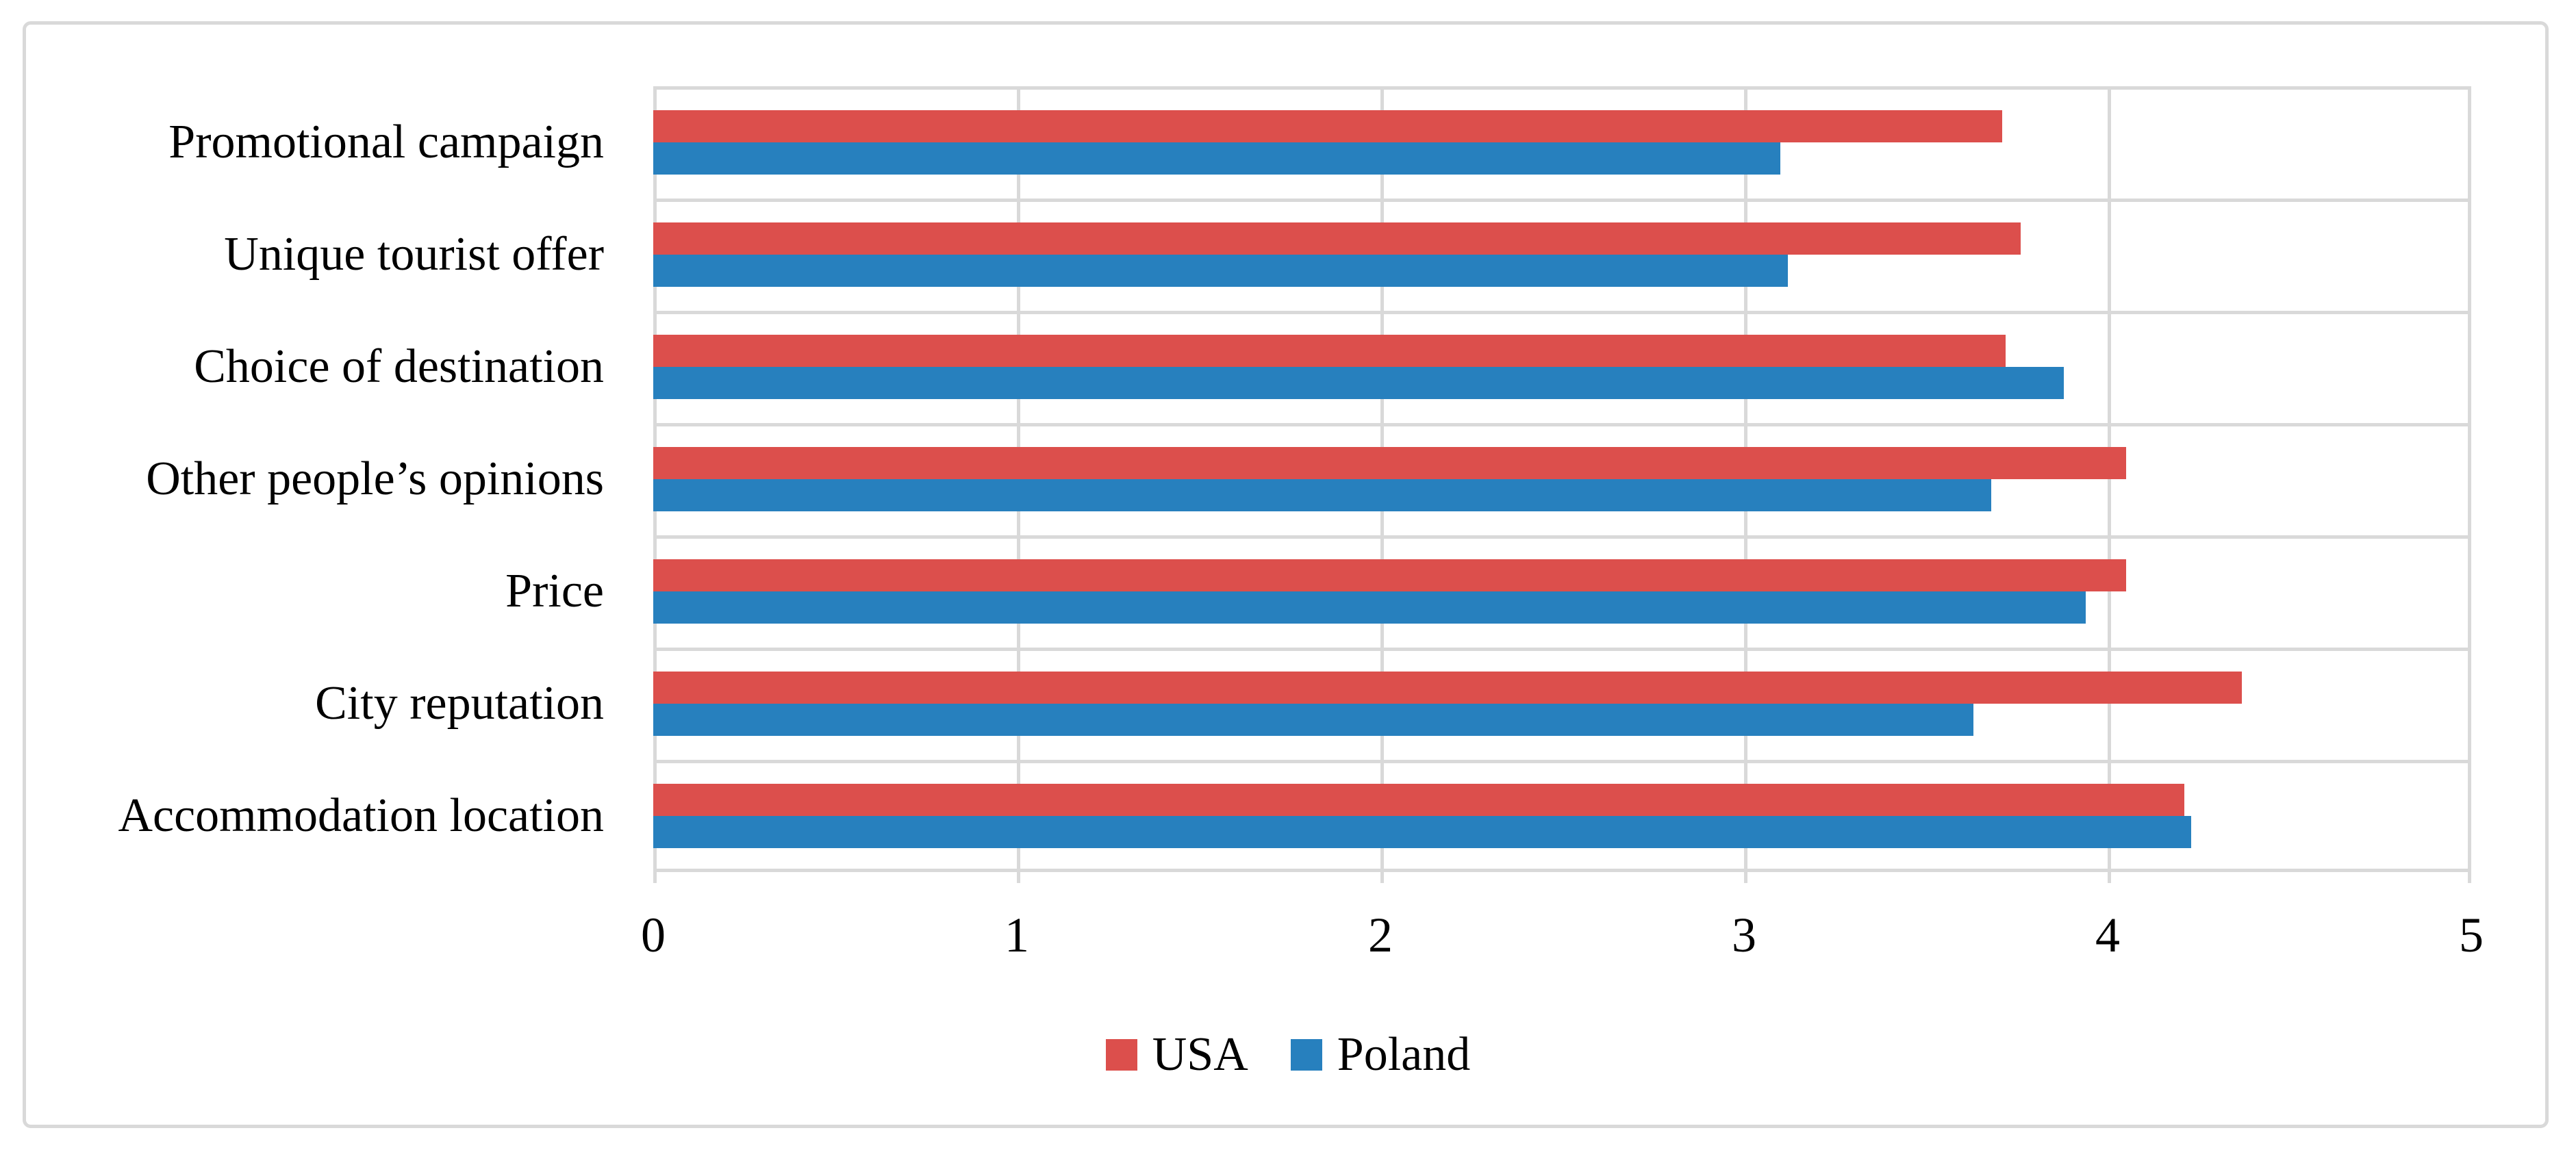 The width and height of the screenshot is (2576, 1150). I want to click on legend: USA Poland, so click(1288, 1055).